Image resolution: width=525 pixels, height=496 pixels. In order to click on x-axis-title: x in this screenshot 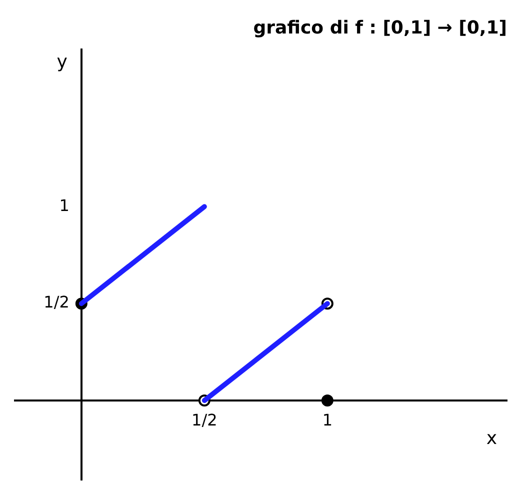, I will do `click(492, 439)`.